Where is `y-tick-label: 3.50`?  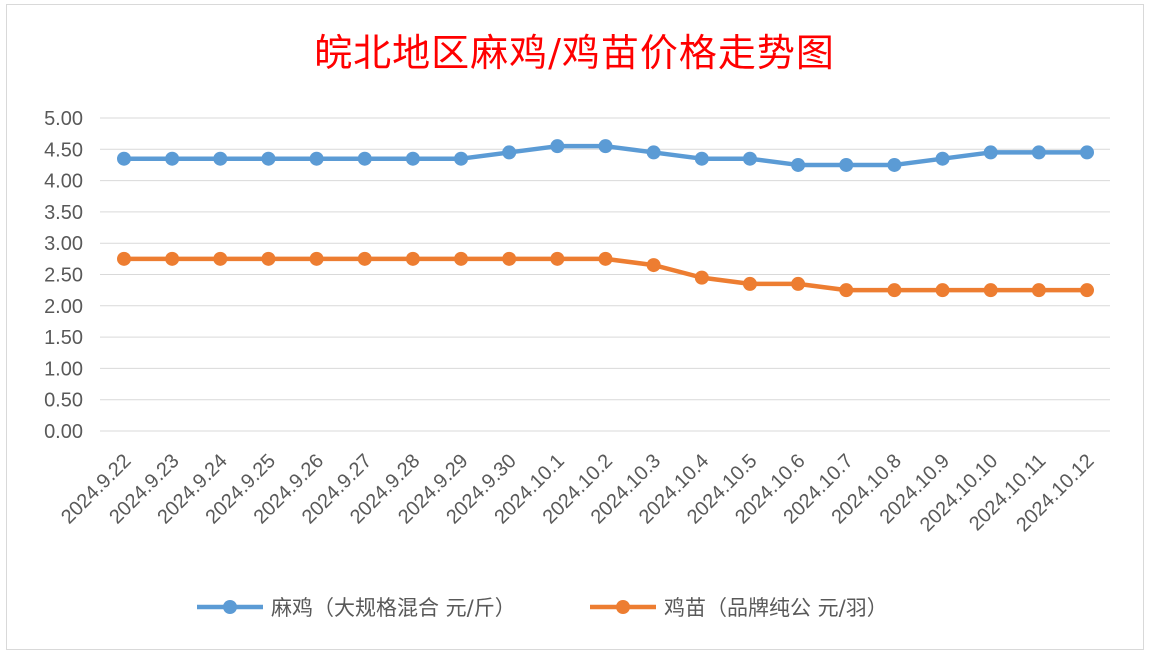
y-tick-label: 3.50 is located at coordinates (63, 213).